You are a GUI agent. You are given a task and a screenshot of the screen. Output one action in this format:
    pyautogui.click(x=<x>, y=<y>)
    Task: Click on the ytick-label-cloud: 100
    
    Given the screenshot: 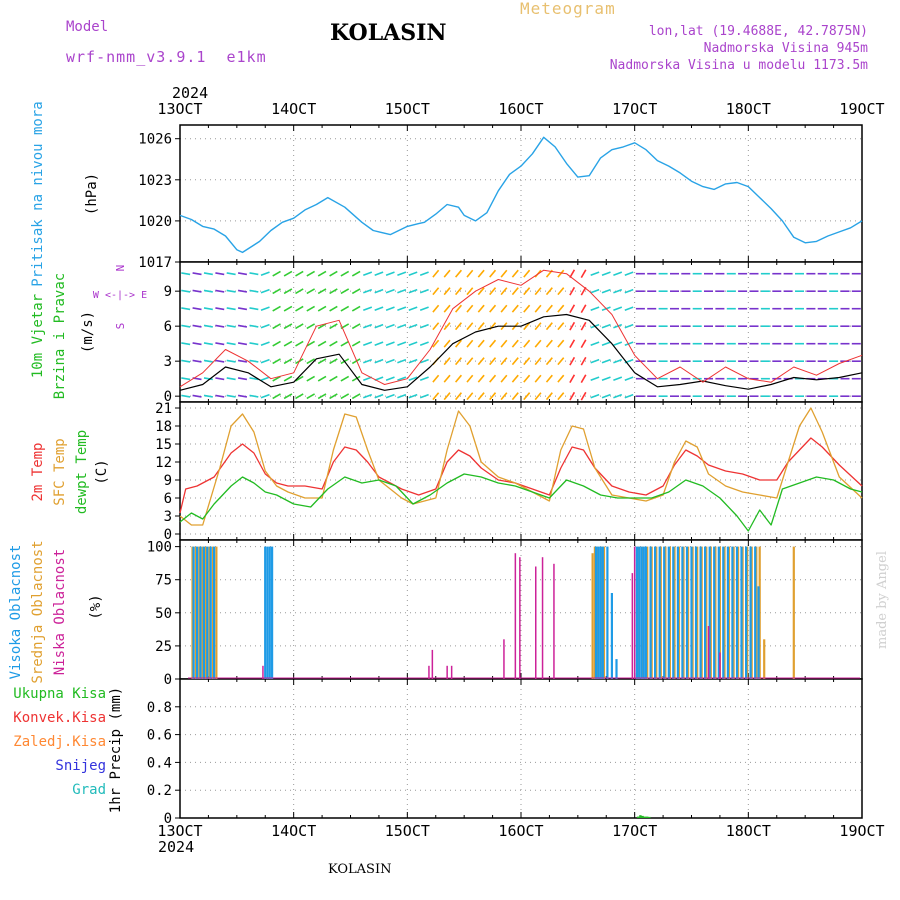 What is the action you would take?
    pyautogui.click(x=159, y=548)
    